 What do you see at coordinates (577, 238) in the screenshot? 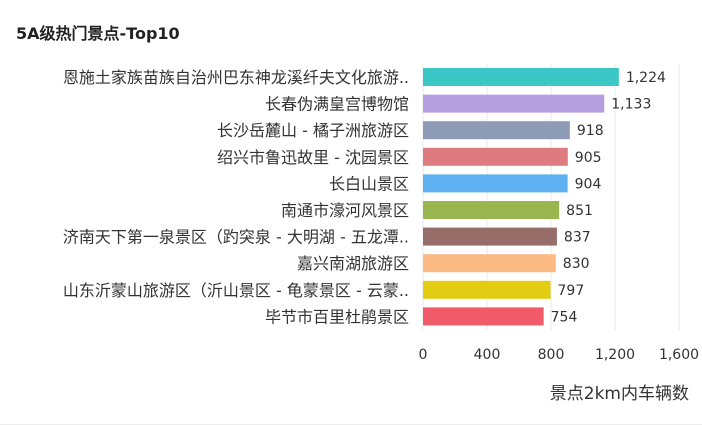
I see `data-label: 837` at bounding box center [577, 238].